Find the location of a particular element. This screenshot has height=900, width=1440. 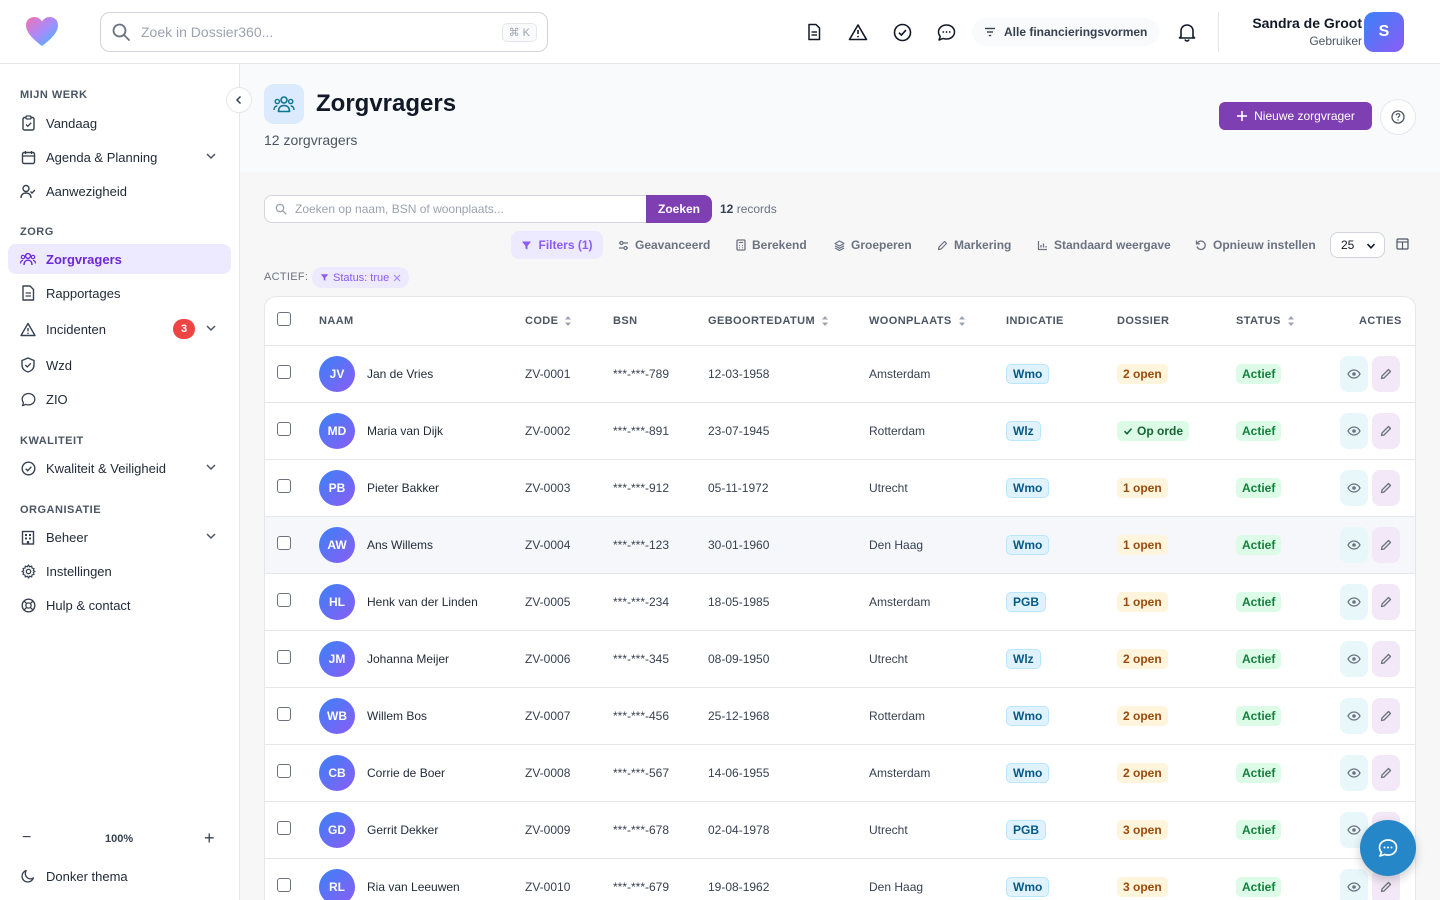

user-menu: Sandra de Groot Gebruiker S is located at coordinates (1318, 32).